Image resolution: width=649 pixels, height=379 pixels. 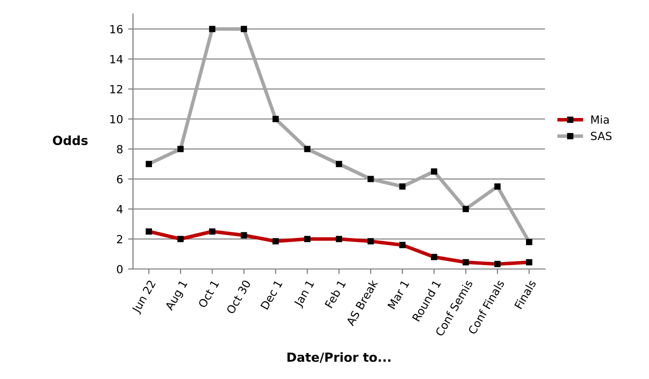 I want to click on y-axis-title: Odds, so click(x=70, y=140).